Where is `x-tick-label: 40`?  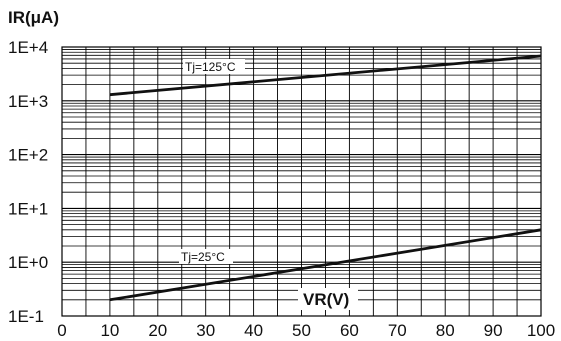 x-tick-label: 40 is located at coordinates (253, 330).